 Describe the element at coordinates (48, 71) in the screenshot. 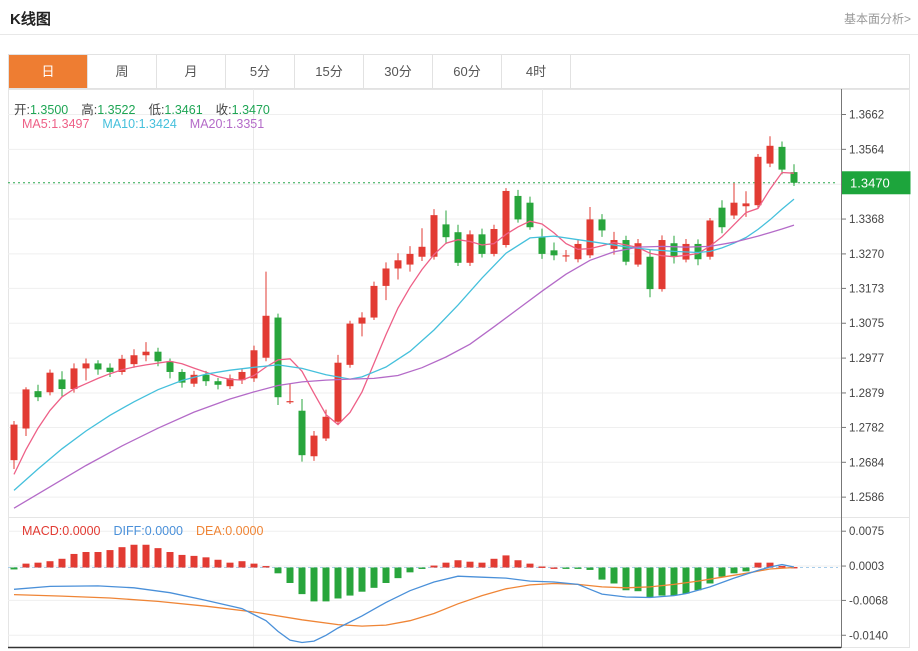

I see `tab-period-0: 日` at that location.